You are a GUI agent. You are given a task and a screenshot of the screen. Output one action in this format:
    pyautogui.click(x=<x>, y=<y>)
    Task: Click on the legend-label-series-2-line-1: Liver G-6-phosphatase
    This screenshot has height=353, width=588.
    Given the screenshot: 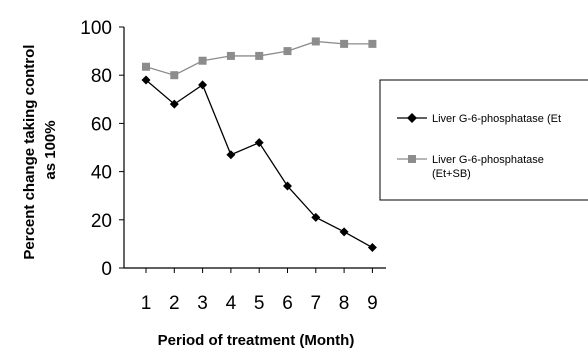 What is the action you would take?
    pyautogui.click(x=488, y=160)
    